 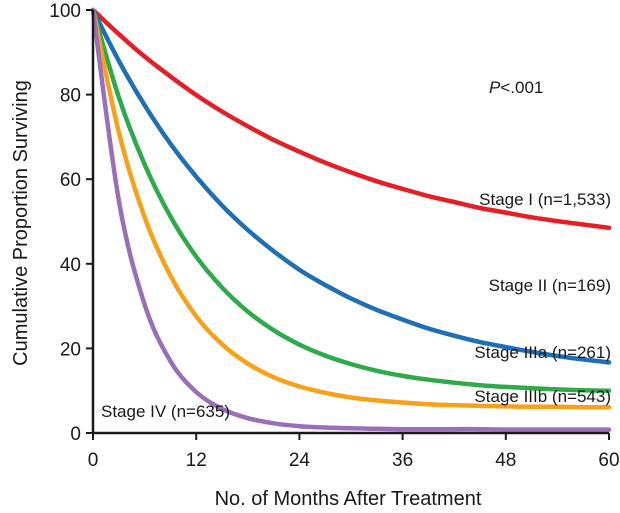 I want to click on stage-i-label: Stage I (n=1,533), so click(x=545, y=199).